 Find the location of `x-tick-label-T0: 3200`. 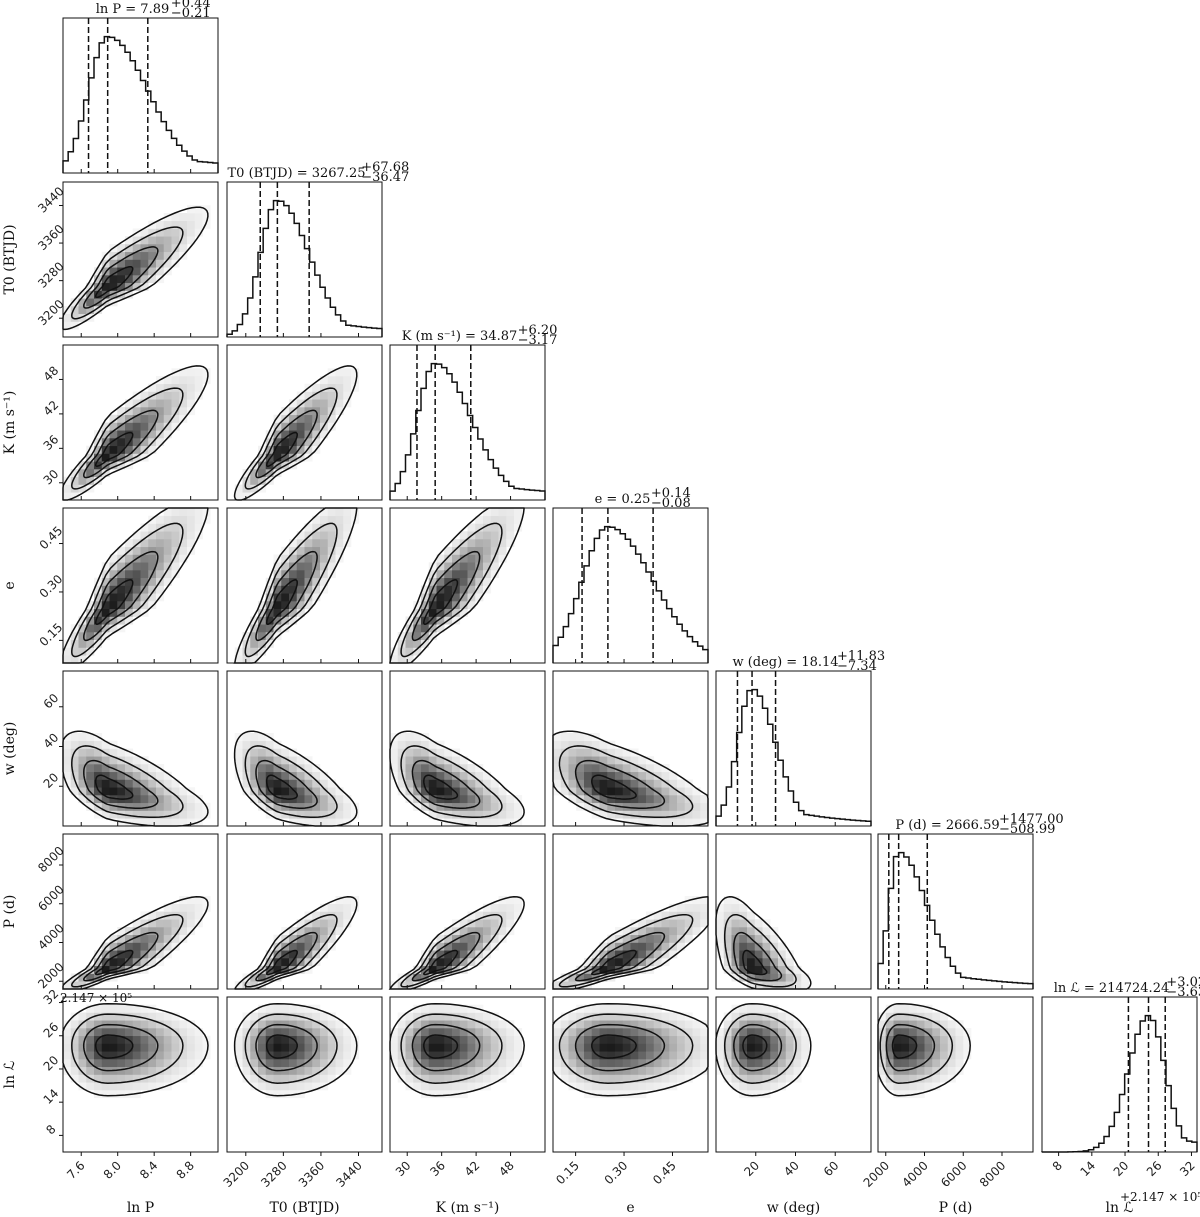

x-tick-label-T0: 3200 is located at coordinates (236, 1173).